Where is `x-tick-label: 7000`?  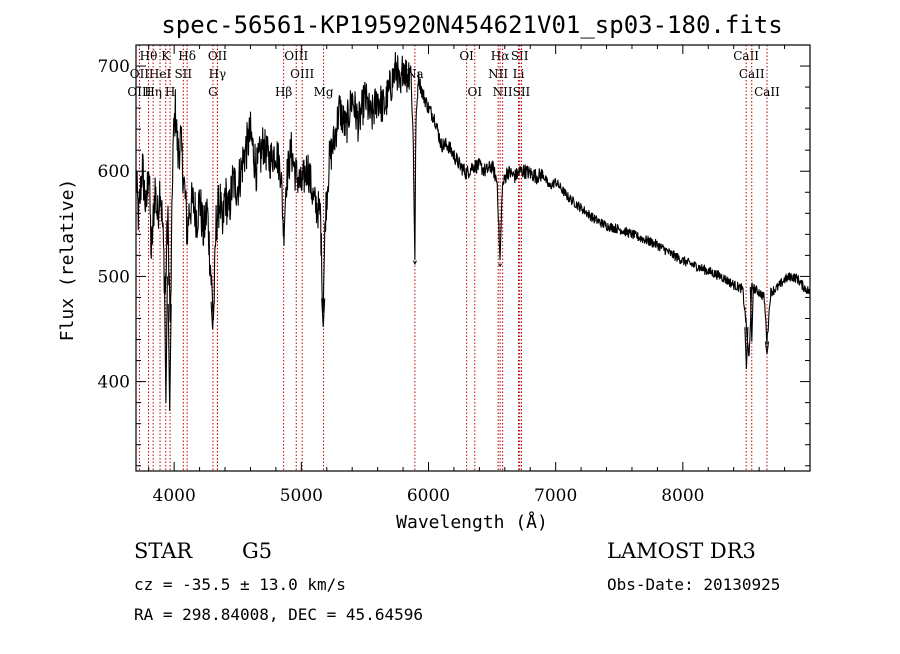 x-tick-label: 7000 is located at coordinates (555, 496).